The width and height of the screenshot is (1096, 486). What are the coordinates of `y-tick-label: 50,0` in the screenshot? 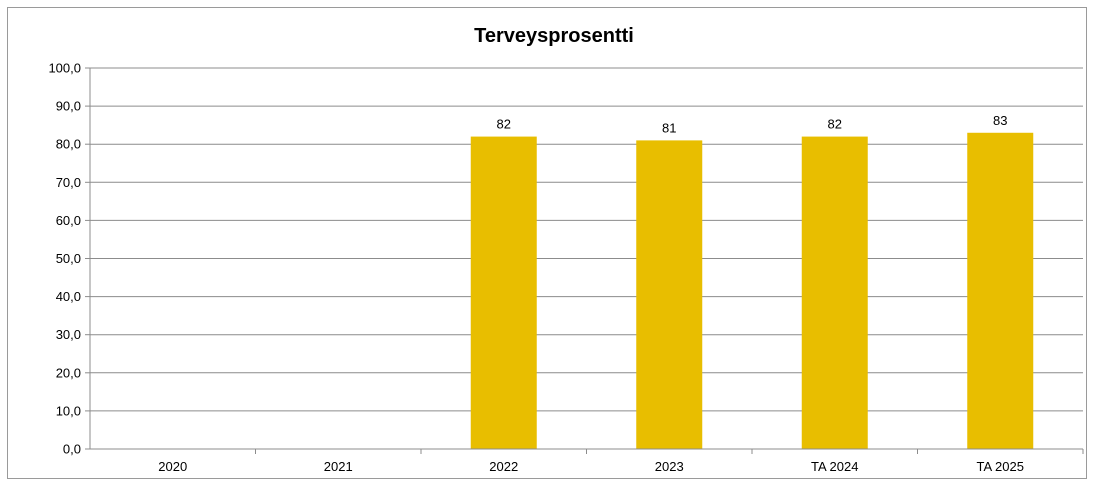 It's located at (68, 258).